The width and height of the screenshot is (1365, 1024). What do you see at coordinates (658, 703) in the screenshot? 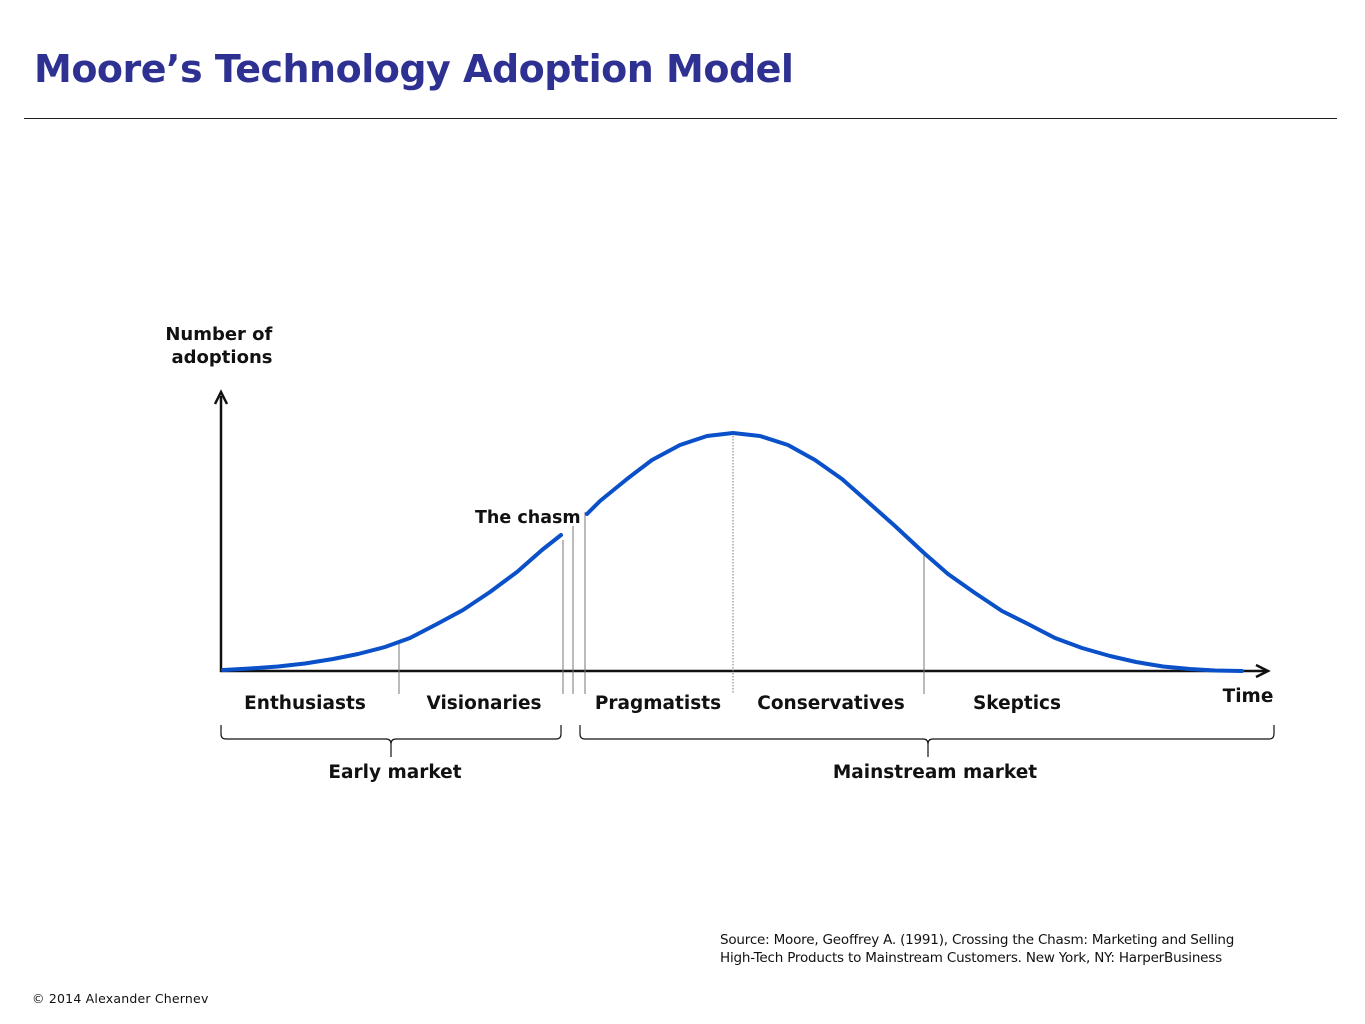
I see `segment-pragmatists: Pragmatists` at bounding box center [658, 703].